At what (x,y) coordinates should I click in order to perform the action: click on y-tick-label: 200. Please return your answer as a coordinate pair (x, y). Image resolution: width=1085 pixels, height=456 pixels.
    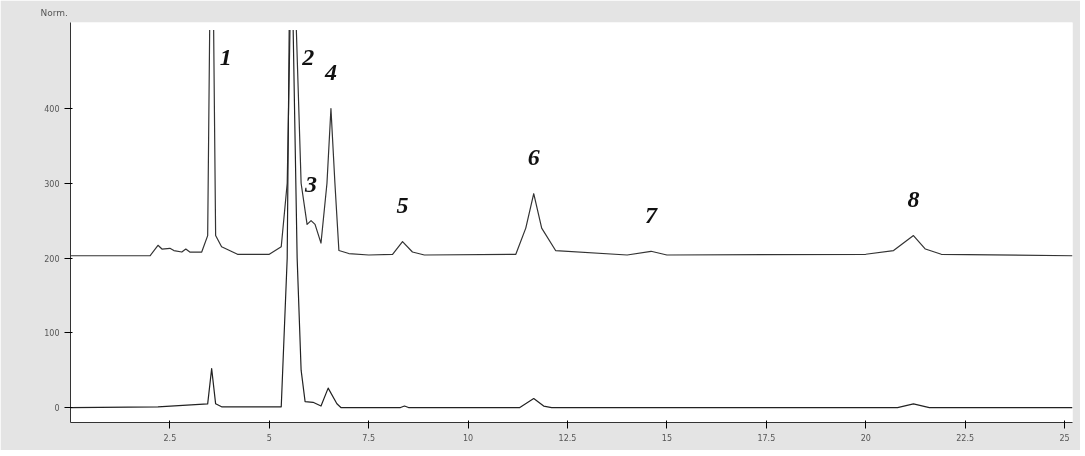
    Looking at the image, I should click on (52, 259).